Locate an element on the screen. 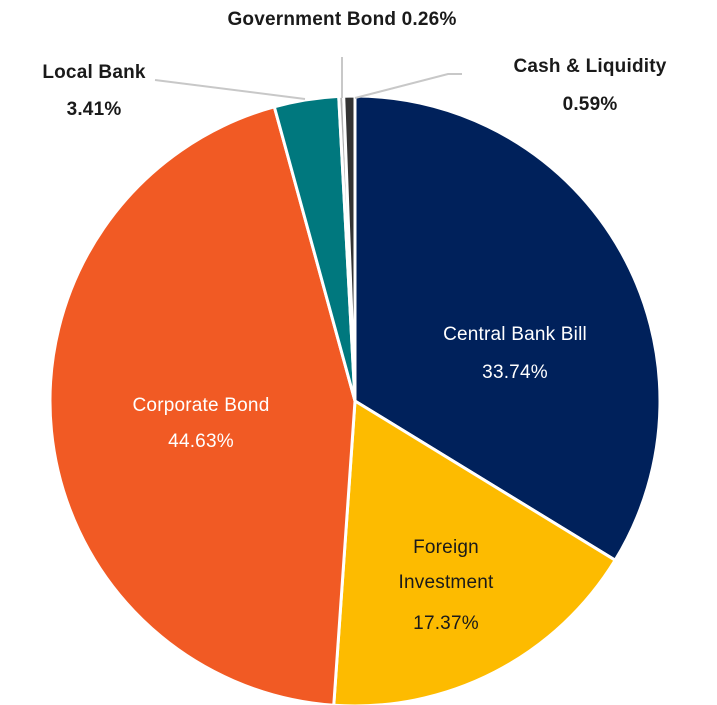 The image size is (717, 705). leader-line-local-bank is located at coordinates (230, 89).